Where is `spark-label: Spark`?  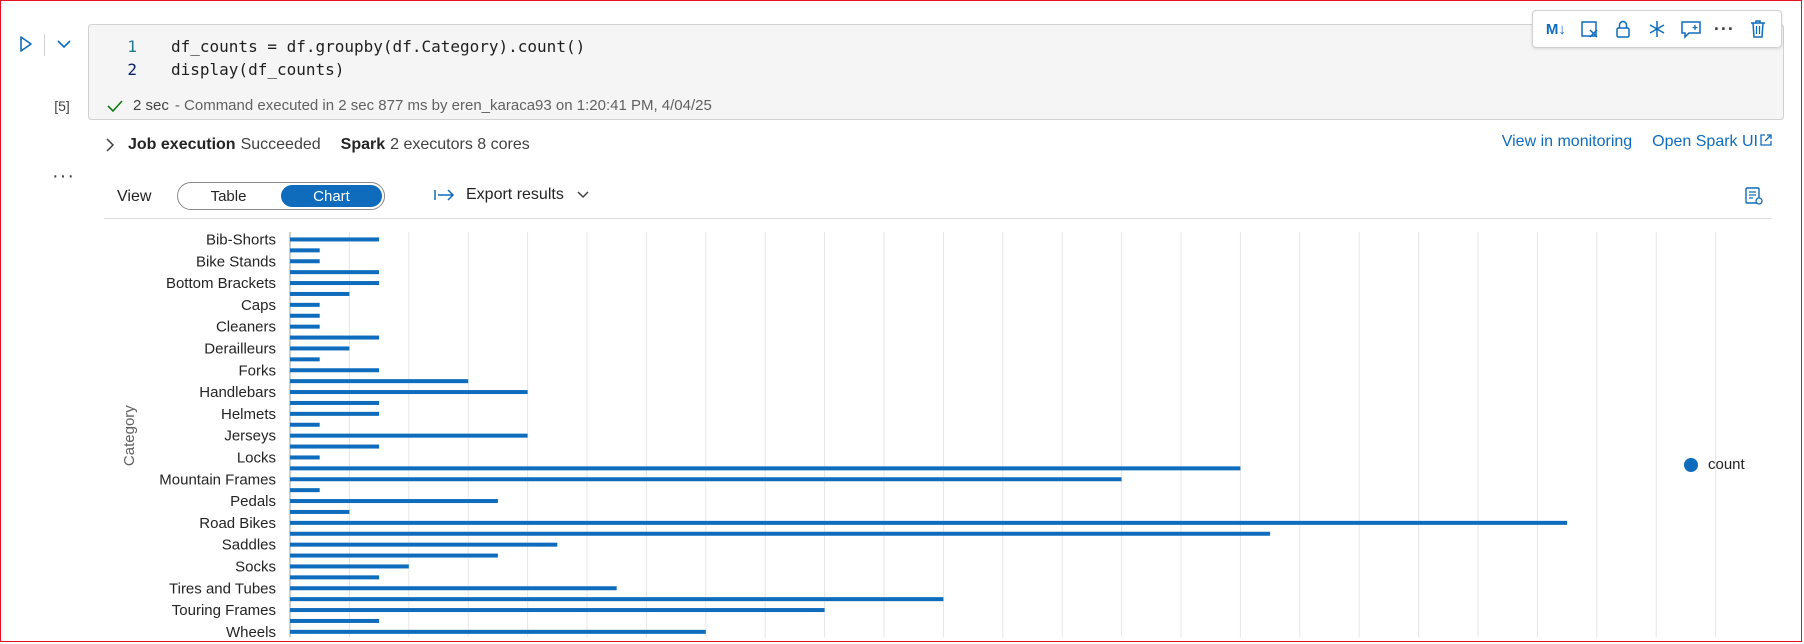 spark-label: Spark is located at coordinates (363, 144).